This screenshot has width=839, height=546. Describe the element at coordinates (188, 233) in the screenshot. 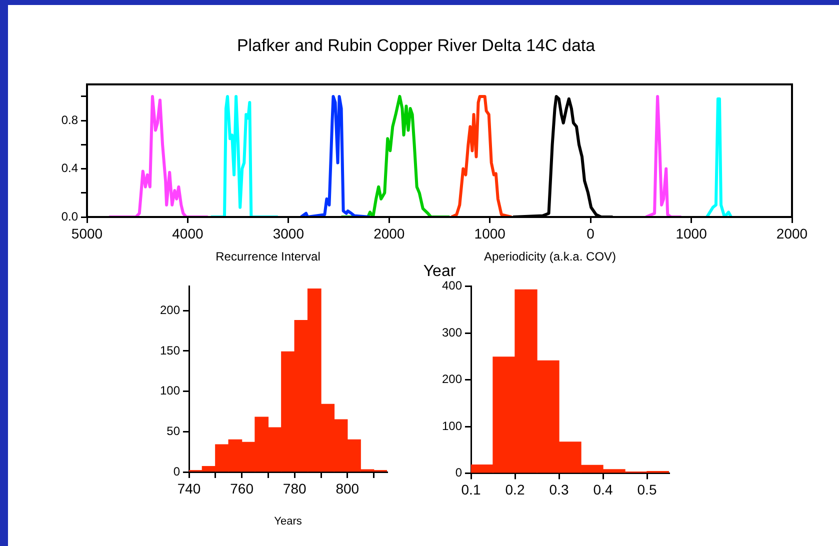

I see `x-tick-label: 4000` at that location.